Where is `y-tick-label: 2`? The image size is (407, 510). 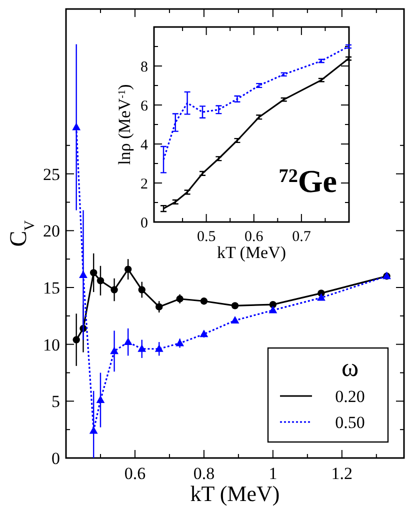
y-tick-label: 2 is located at coordinates (144, 184).